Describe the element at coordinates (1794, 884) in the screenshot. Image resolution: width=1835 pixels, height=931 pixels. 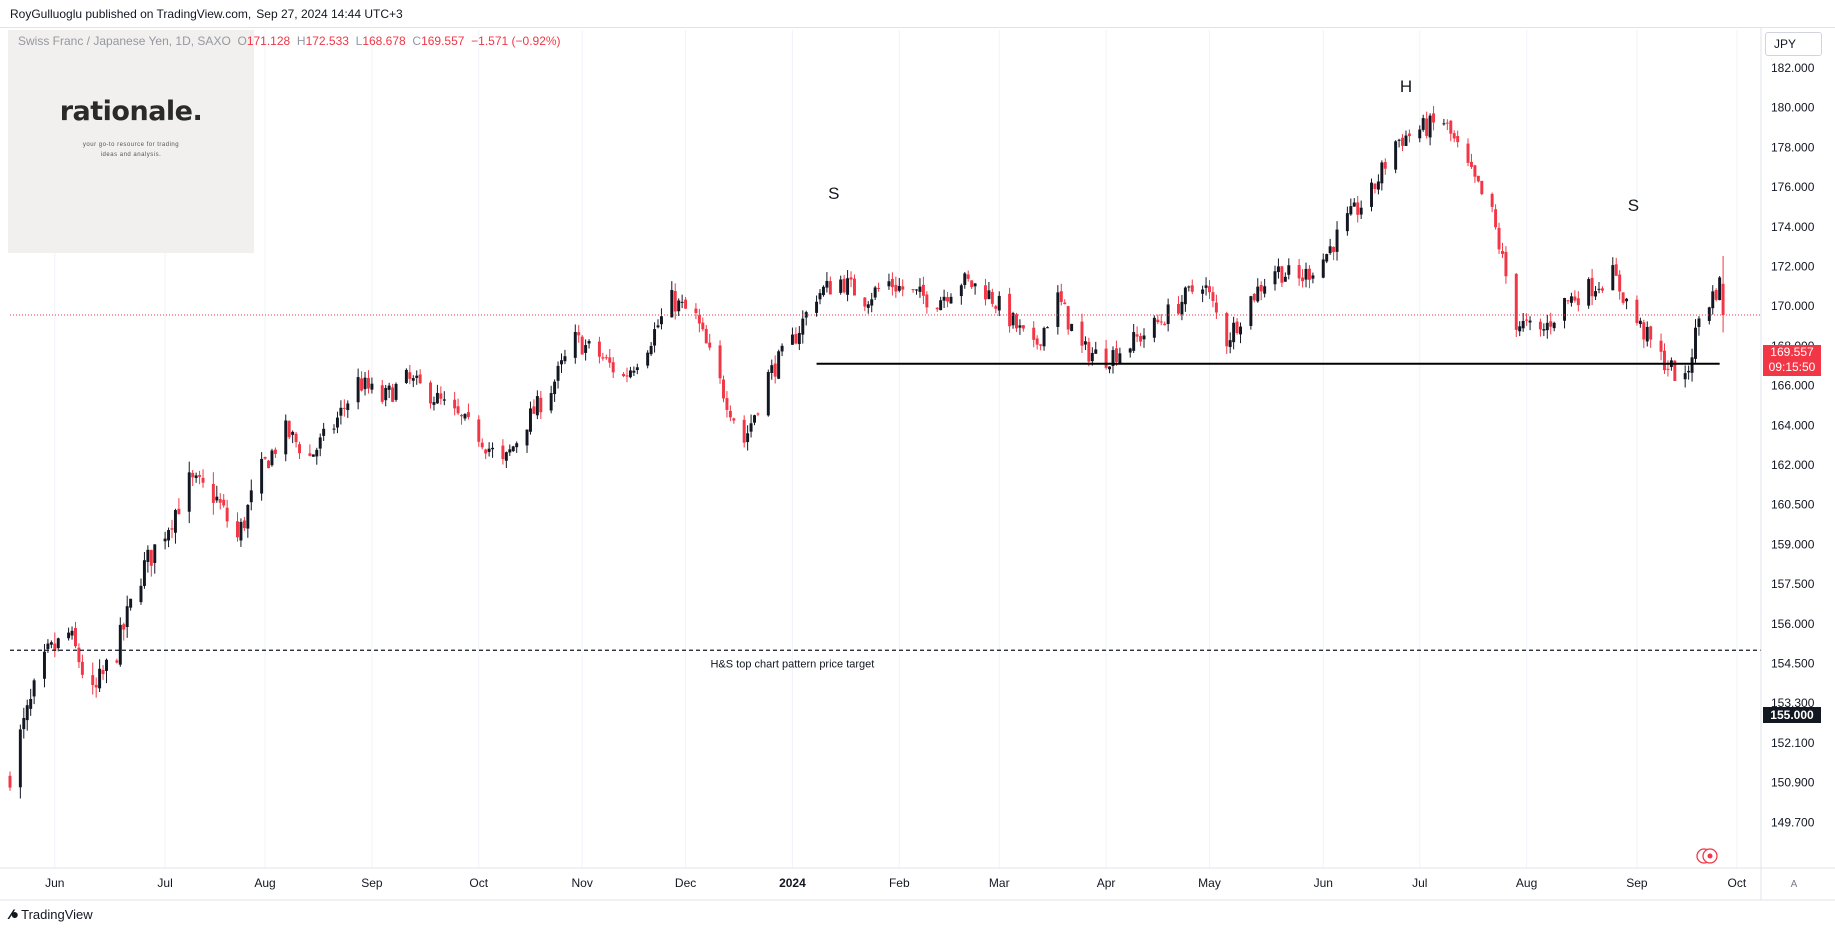
I see `auto-scale-button: A` at that location.